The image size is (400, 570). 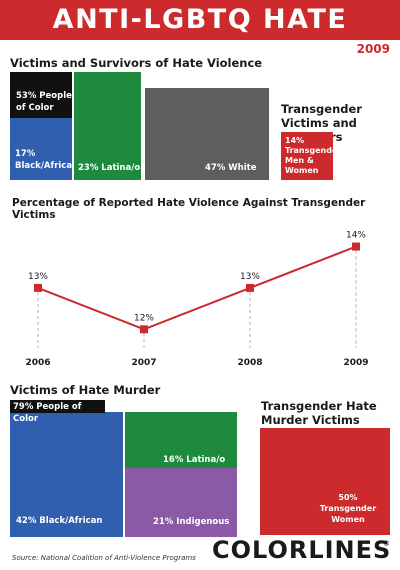 I want to click on murder-latina-label: 16% Latina/o, so click(x=194, y=460).